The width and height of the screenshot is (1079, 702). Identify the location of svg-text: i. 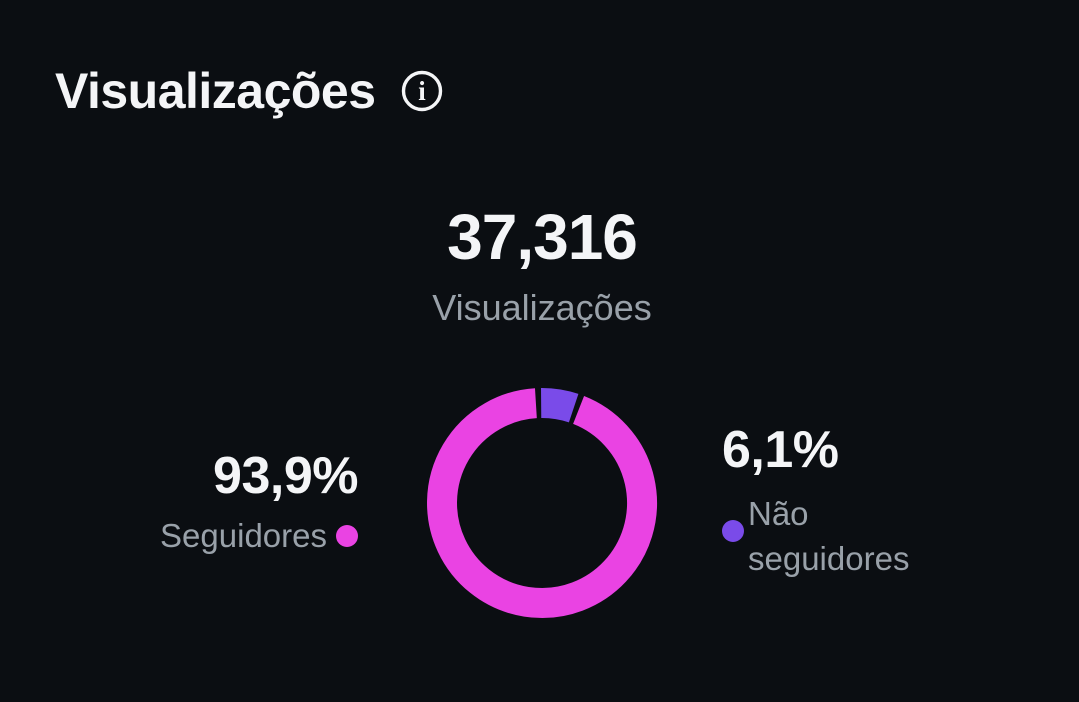
(422, 91).